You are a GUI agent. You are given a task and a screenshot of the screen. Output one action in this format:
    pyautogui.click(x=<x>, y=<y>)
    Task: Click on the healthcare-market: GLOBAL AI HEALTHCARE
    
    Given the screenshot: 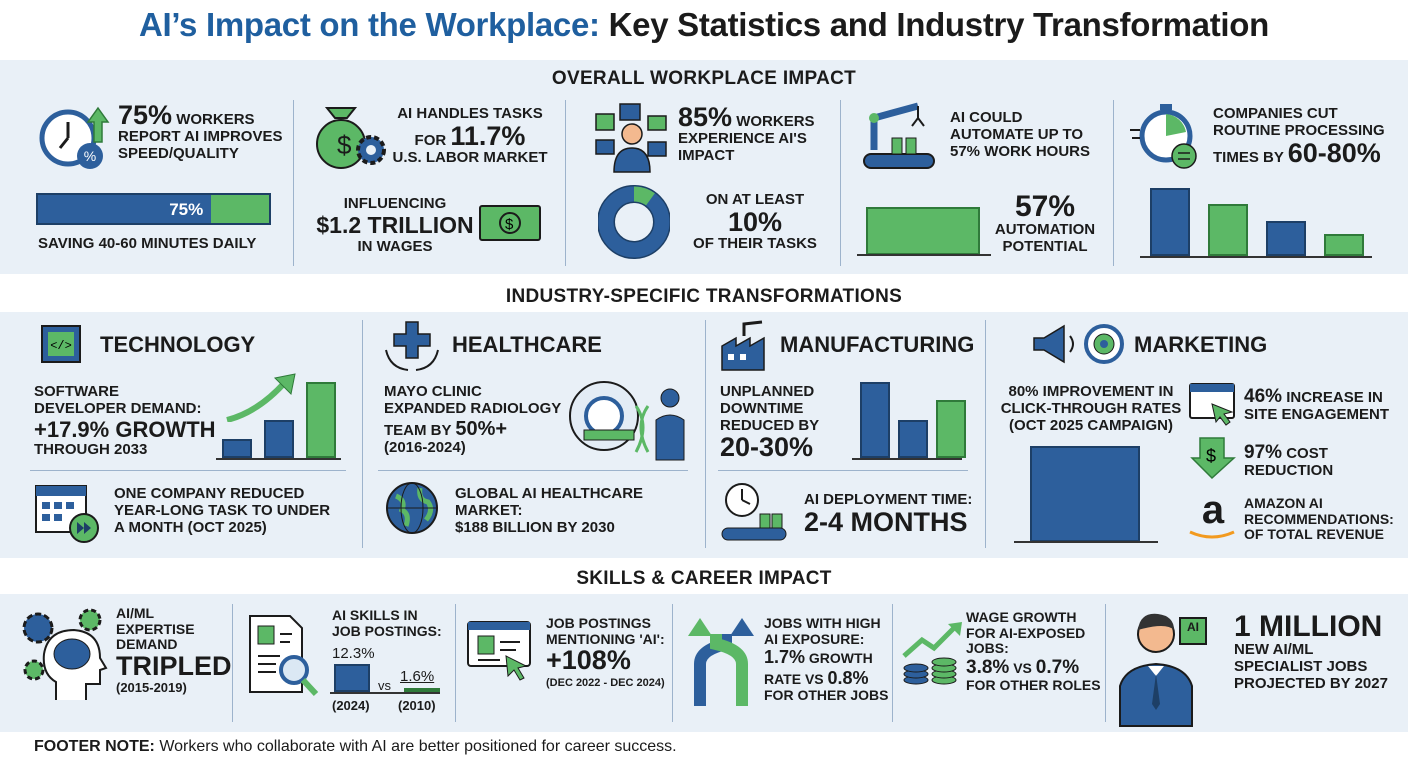 What is the action you would take?
    pyautogui.click(x=549, y=493)
    